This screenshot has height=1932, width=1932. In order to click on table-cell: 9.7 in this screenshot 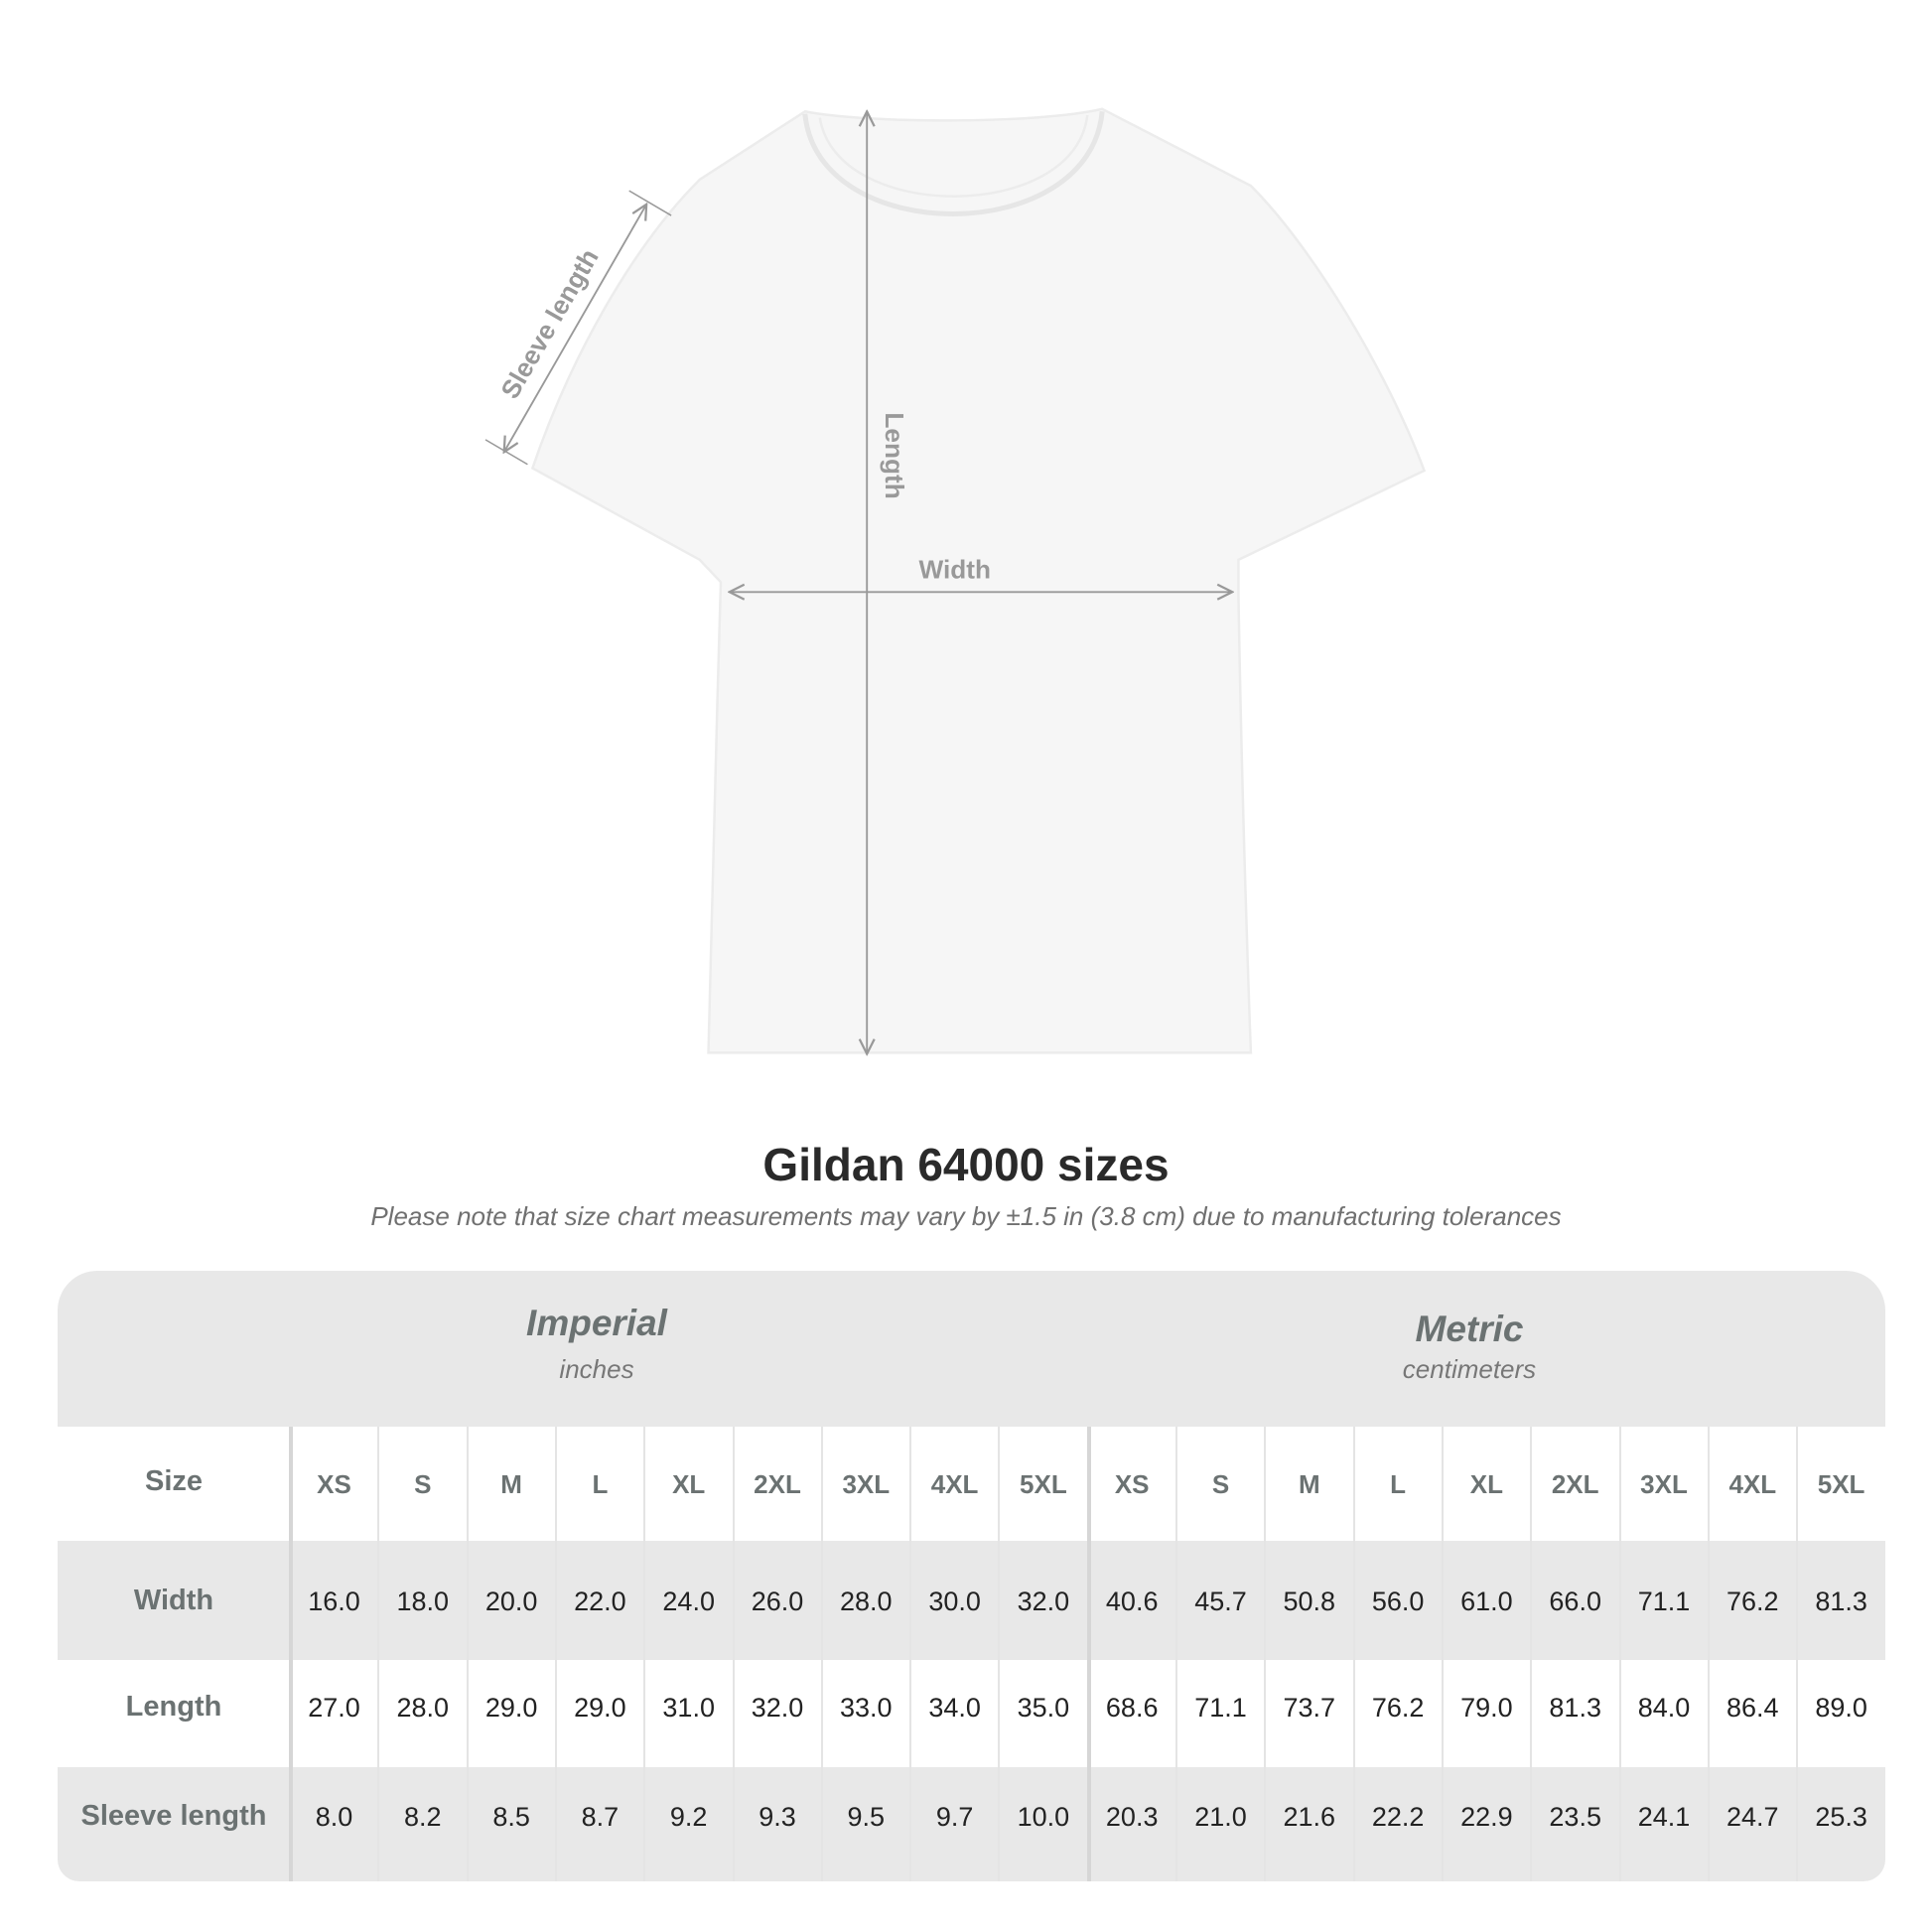, I will do `click(955, 1817)`.